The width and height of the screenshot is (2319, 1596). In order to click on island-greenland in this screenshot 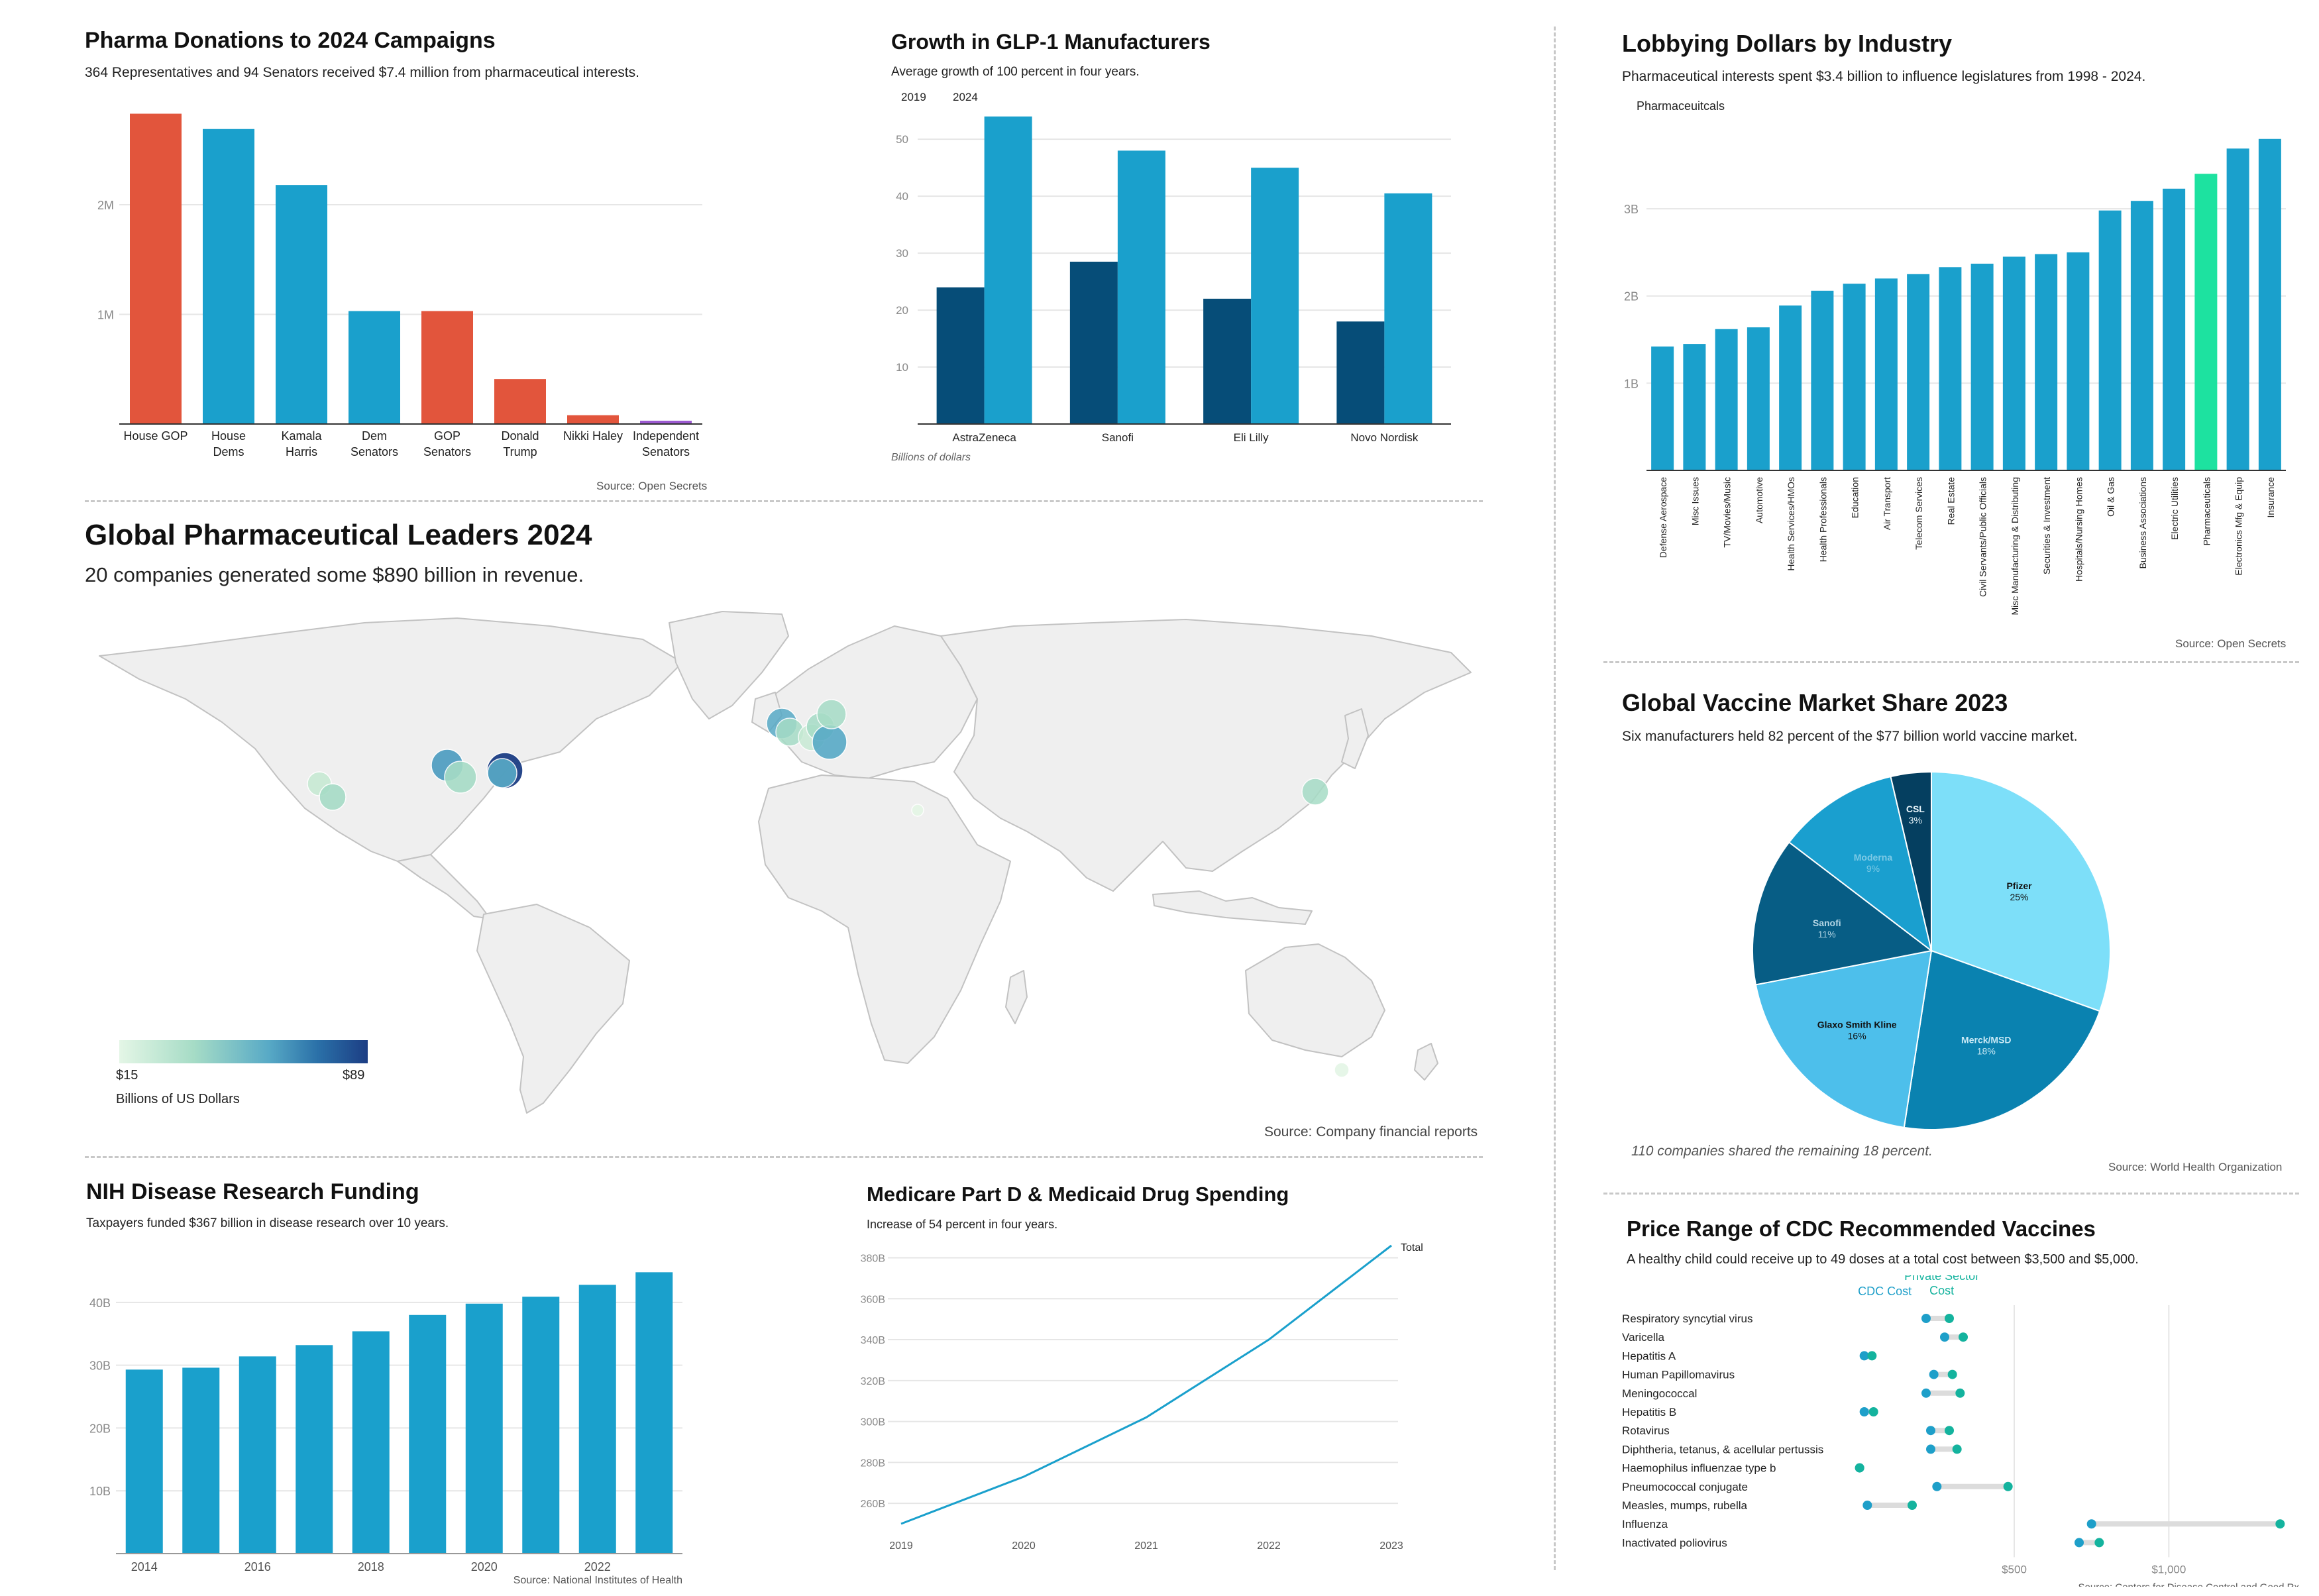, I will do `click(729, 665)`.